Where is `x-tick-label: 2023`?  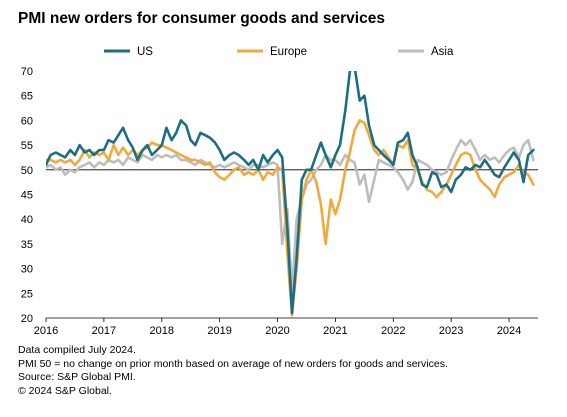
x-tick-label: 2023 is located at coordinates (451, 331).